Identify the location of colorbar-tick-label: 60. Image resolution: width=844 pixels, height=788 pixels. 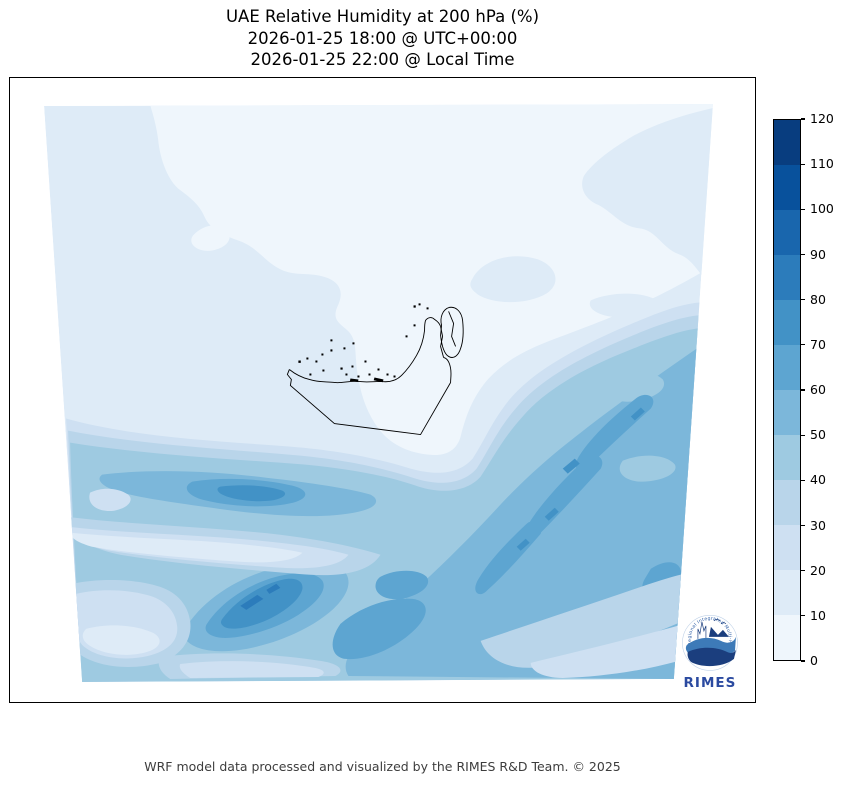
(818, 389).